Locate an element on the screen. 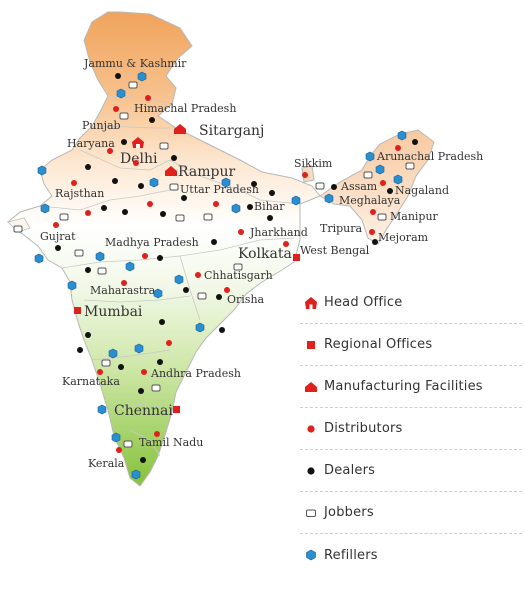 The width and height of the screenshot is (525, 595). state-label: Sikkim is located at coordinates (313, 163).